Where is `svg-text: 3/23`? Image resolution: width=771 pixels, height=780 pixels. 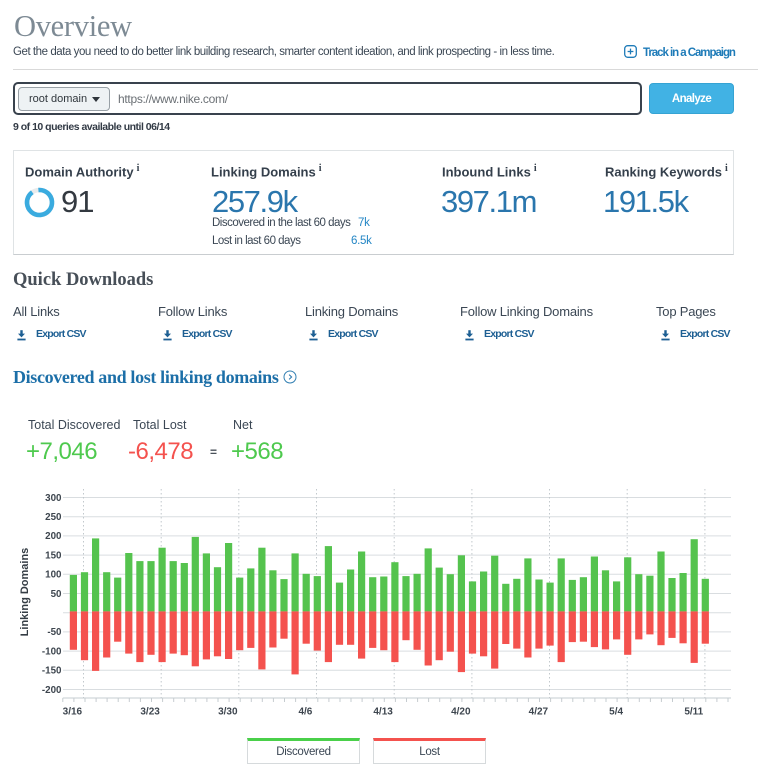 svg-text: 3/23 is located at coordinates (150, 712).